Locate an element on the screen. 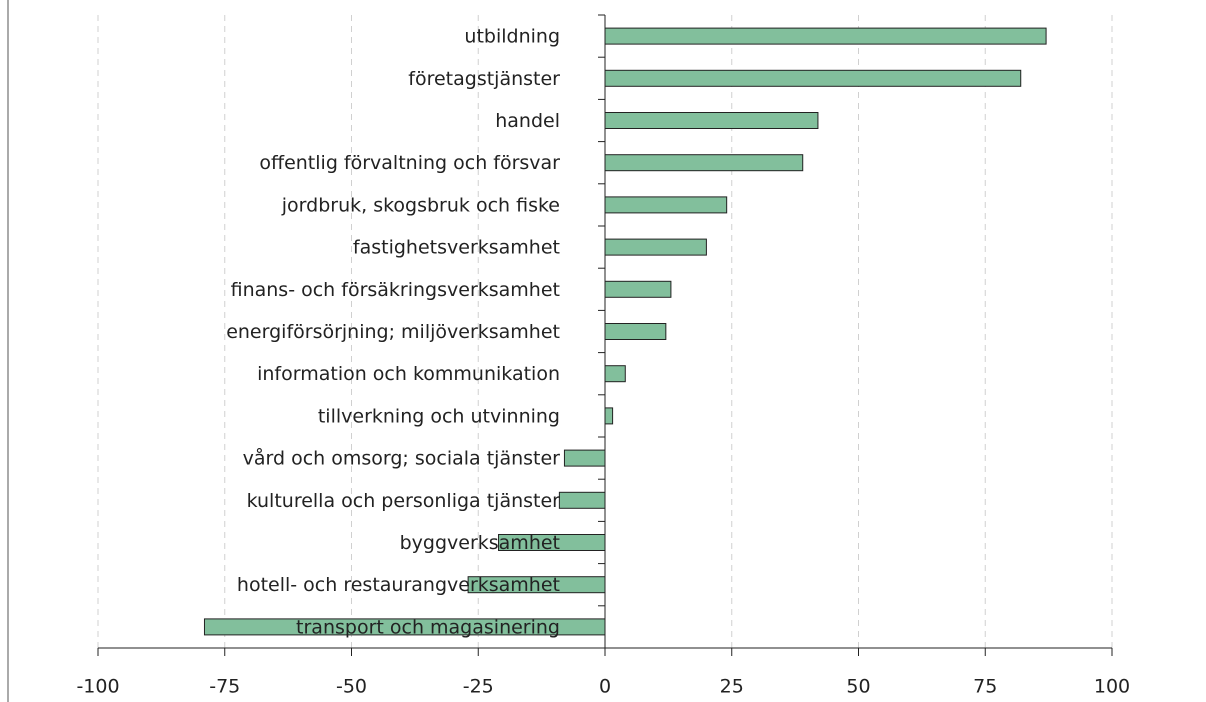  x-tick-label: -100 is located at coordinates (97, 687).